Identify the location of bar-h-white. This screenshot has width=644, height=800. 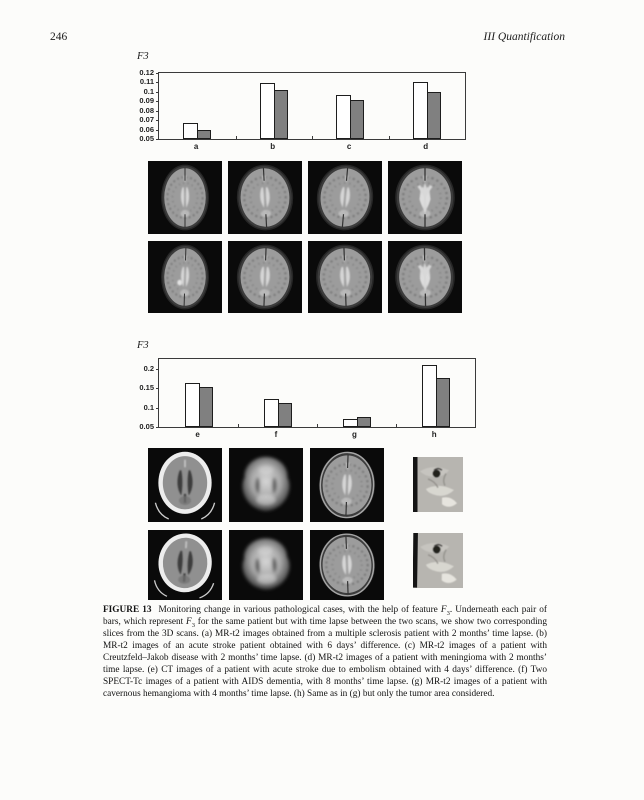
(429, 395).